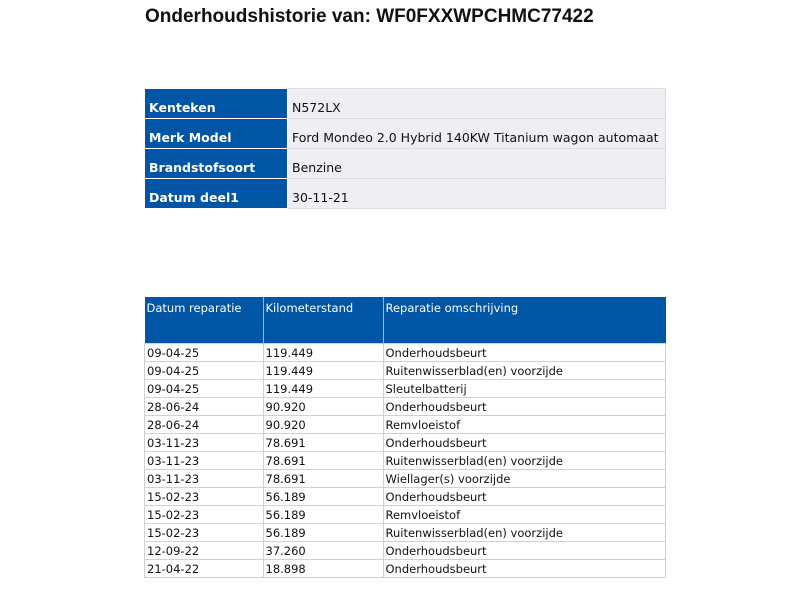  I want to click on table-row: 09-04-25 119.449 Sleutelbatterij, so click(405, 388).